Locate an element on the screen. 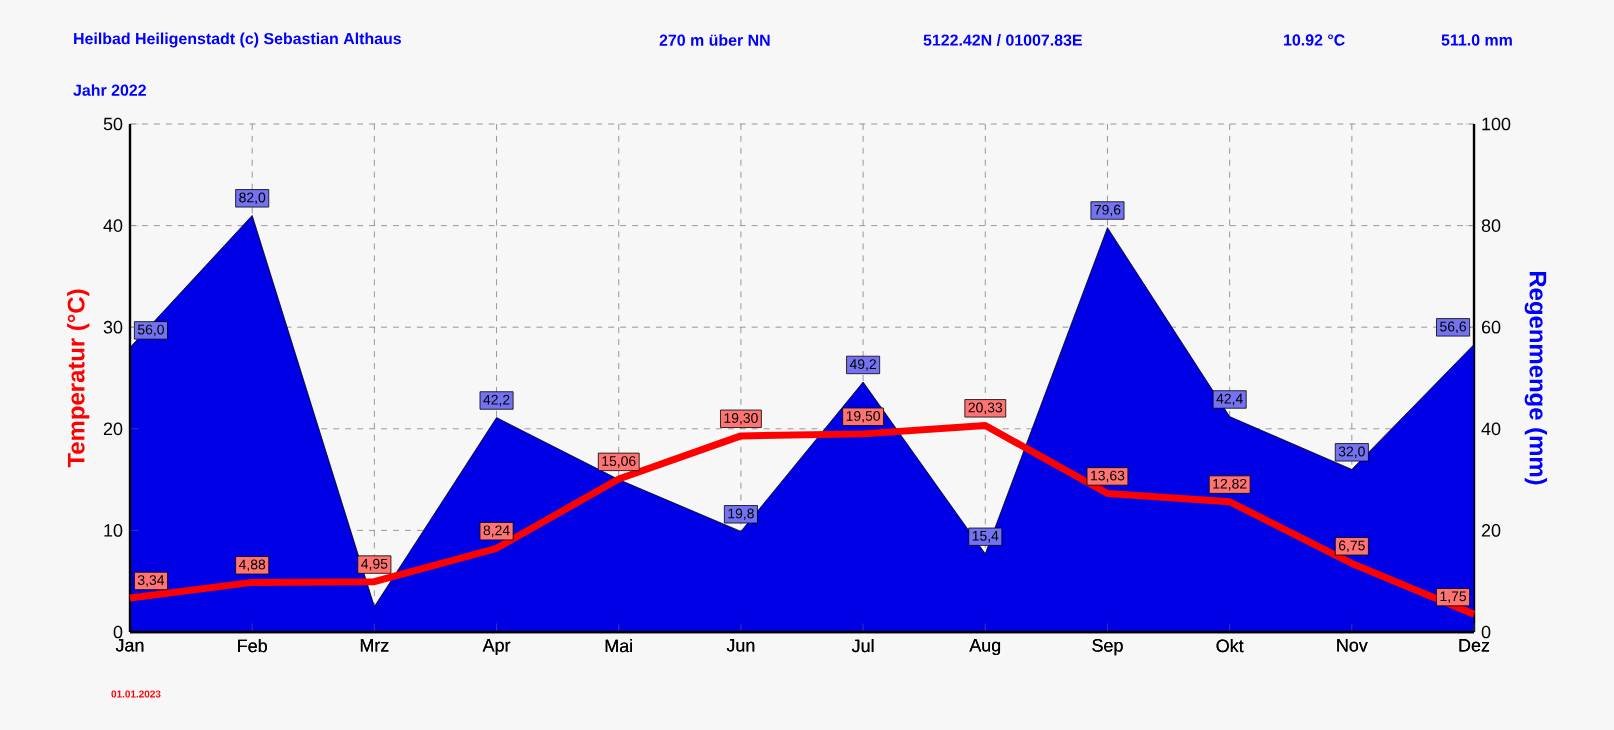  x-tick-label: Feb is located at coordinates (252, 646).